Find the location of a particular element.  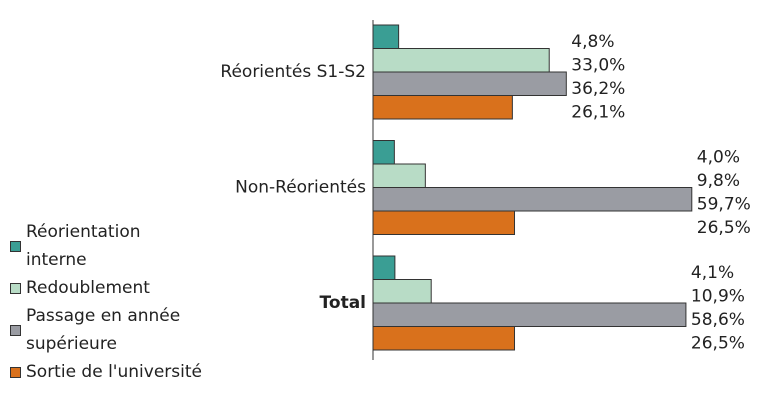

legend-item: Sortie de l'université is located at coordinates (125, 372).